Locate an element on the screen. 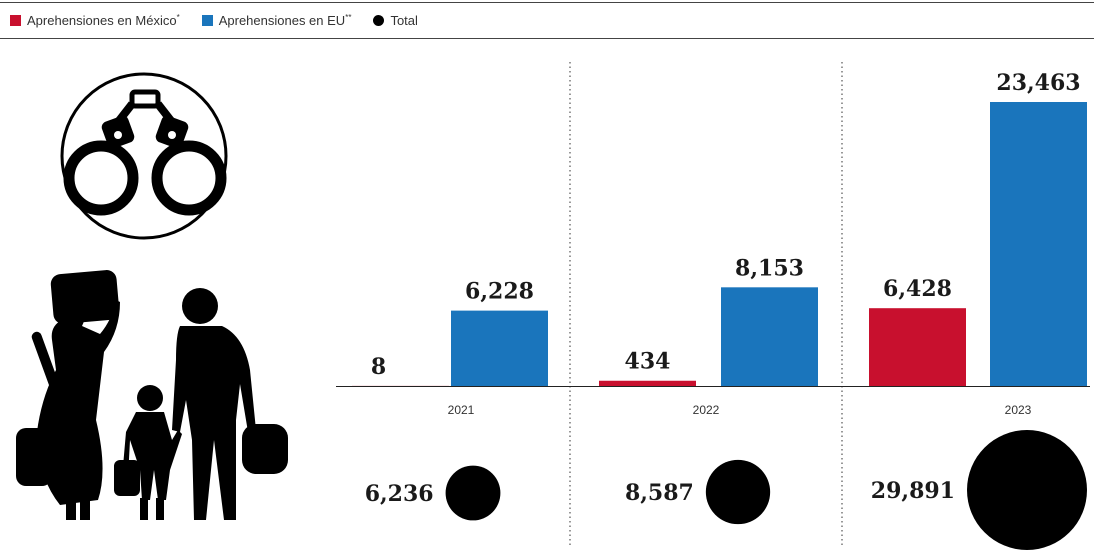 Image resolution: width=1094 pixels, height=550 pixels. value-label-eu-2022: 8,153 is located at coordinates (769, 268).